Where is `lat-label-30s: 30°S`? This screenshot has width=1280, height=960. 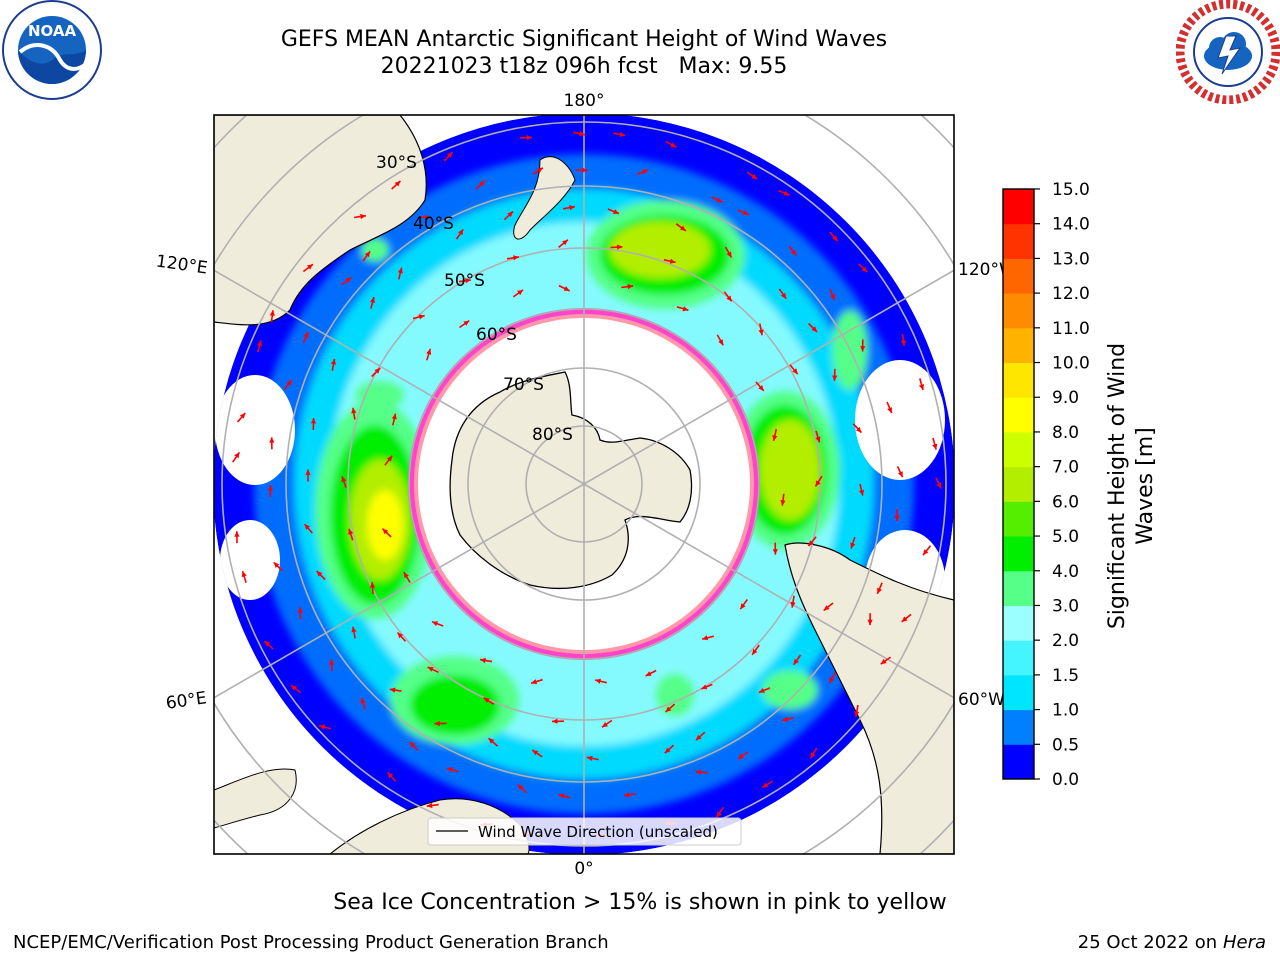
lat-label-30s: 30°S is located at coordinates (396, 163).